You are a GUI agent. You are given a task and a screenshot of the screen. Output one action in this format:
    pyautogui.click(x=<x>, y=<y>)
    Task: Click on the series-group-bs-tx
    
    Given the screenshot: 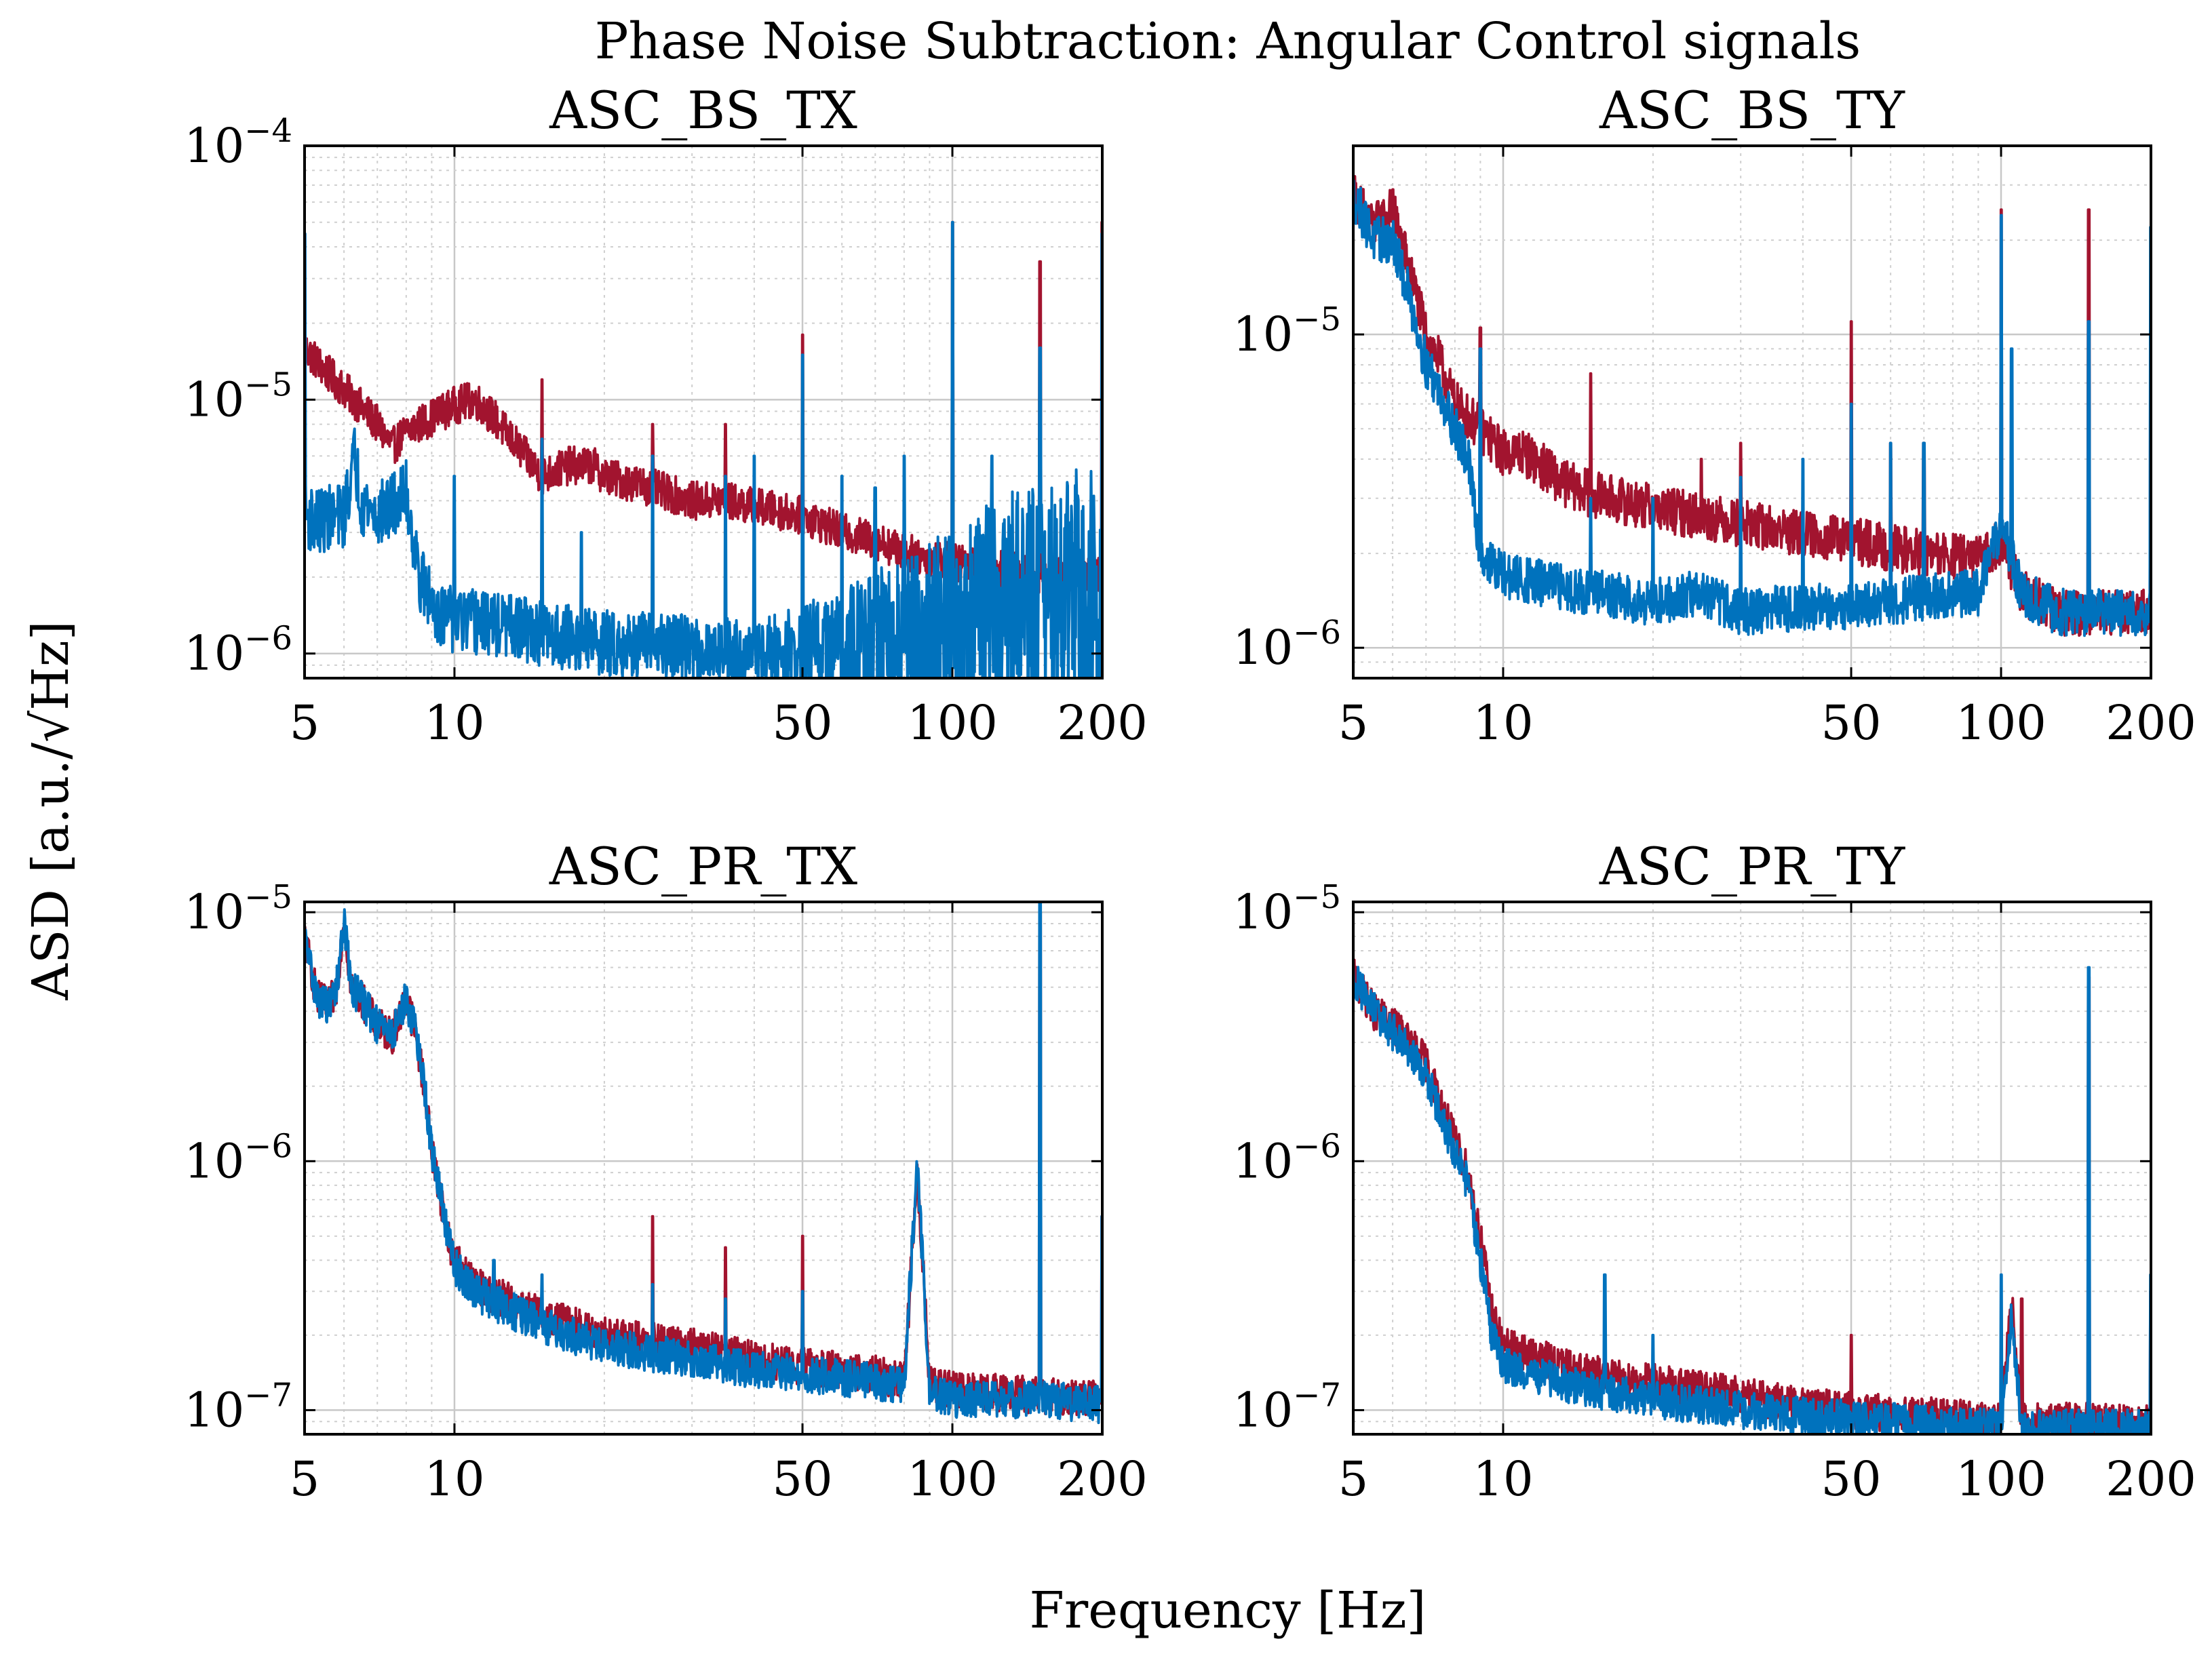 What is the action you would take?
    pyautogui.click(x=703, y=449)
    